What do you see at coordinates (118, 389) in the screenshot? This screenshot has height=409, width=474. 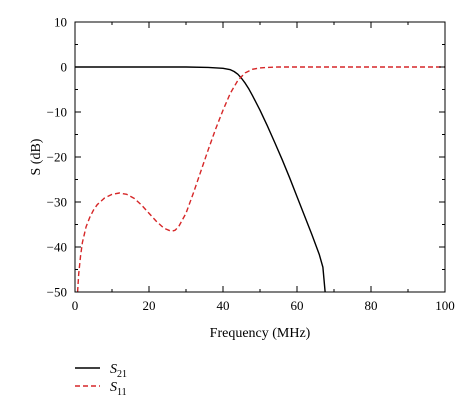 I see `legend-label-s11: S11` at bounding box center [118, 389].